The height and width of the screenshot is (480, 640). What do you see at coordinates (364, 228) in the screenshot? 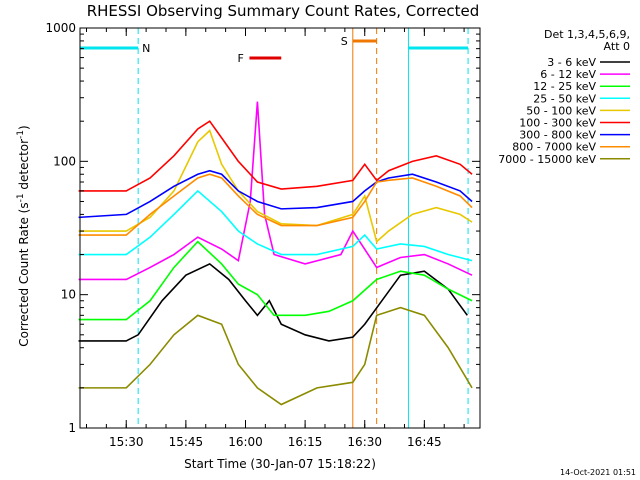
I see `gap-region` at bounding box center [364, 228].